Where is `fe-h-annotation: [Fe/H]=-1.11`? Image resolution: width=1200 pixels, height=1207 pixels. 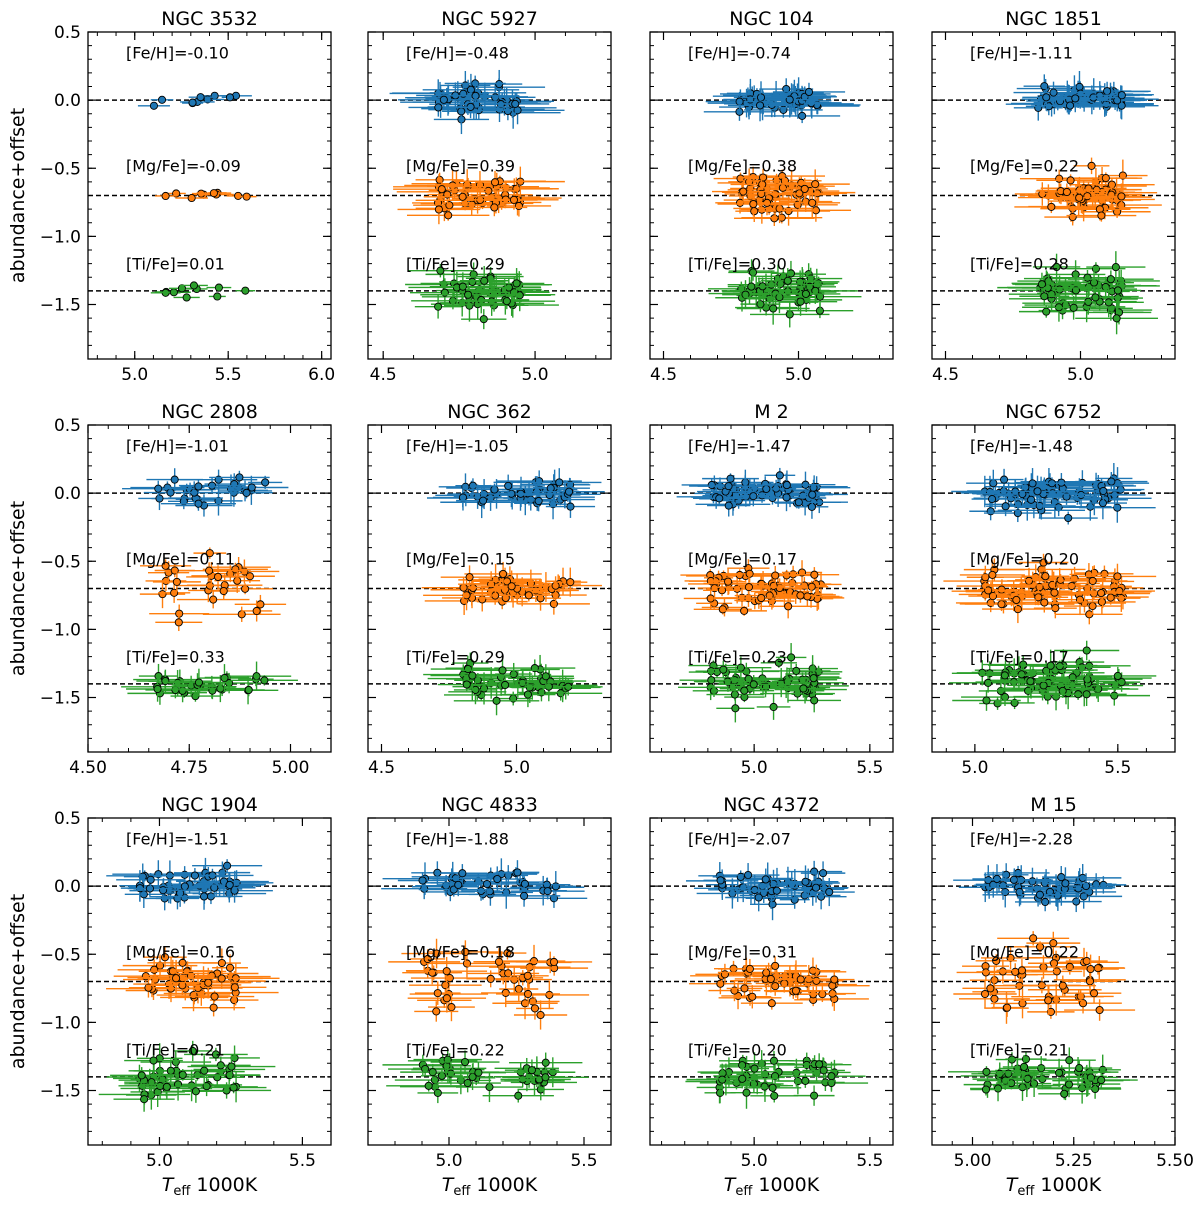 fe-h-annotation: [Fe/H]=-1.11 is located at coordinates (1021, 52).